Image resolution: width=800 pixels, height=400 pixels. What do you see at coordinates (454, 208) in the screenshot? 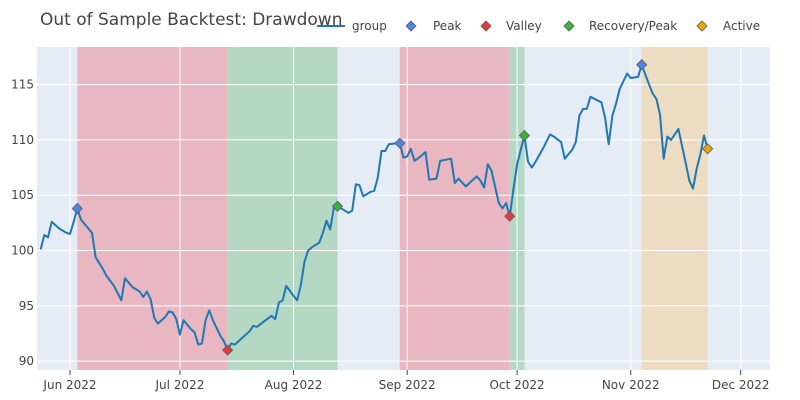
I see `shaded-region-drawdown` at bounding box center [454, 208].